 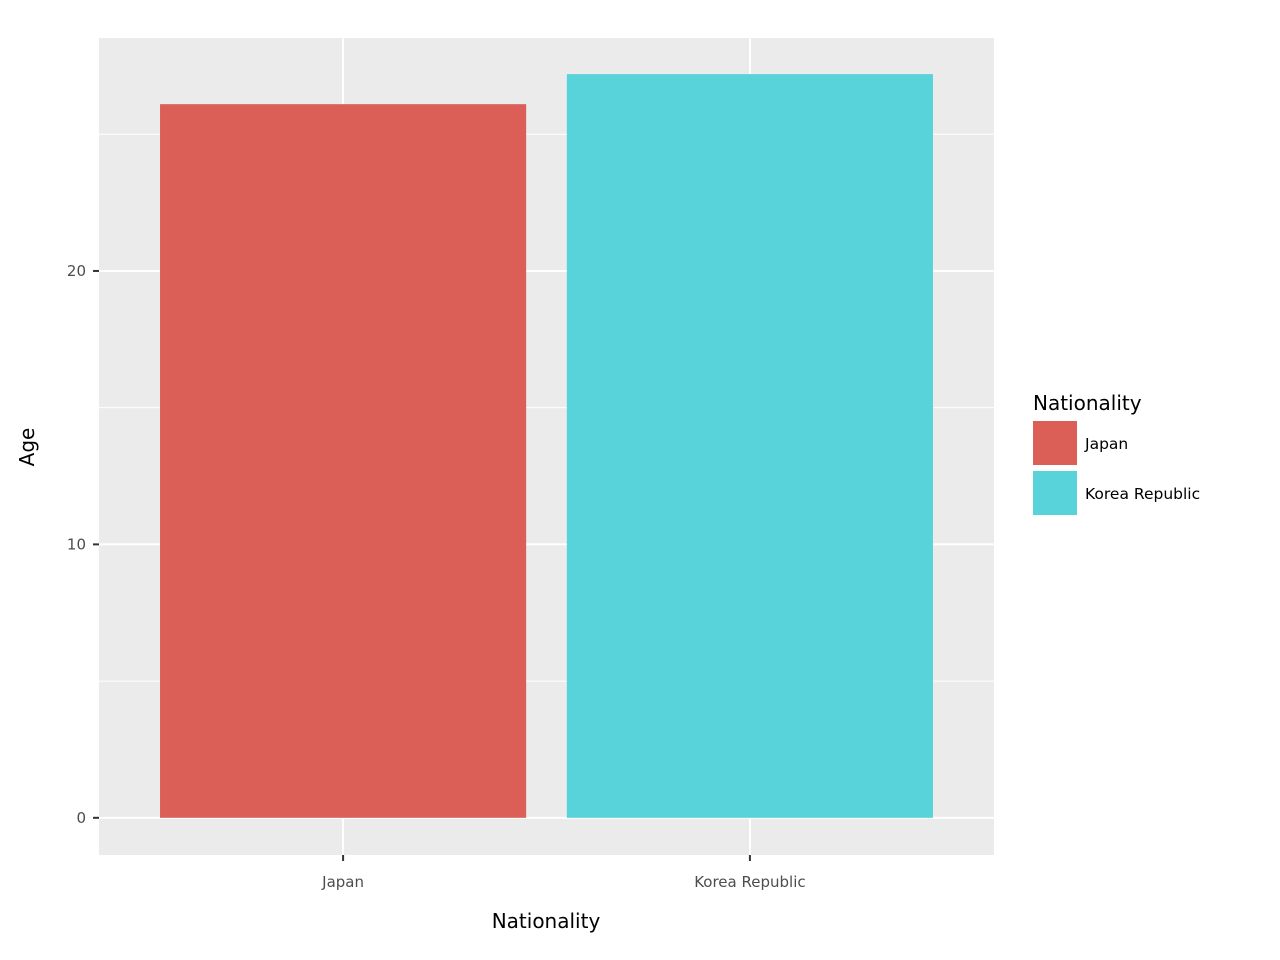 What do you see at coordinates (81, 818) in the screenshot?
I see `y-tick-label: 0` at bounding box center [81, 818].